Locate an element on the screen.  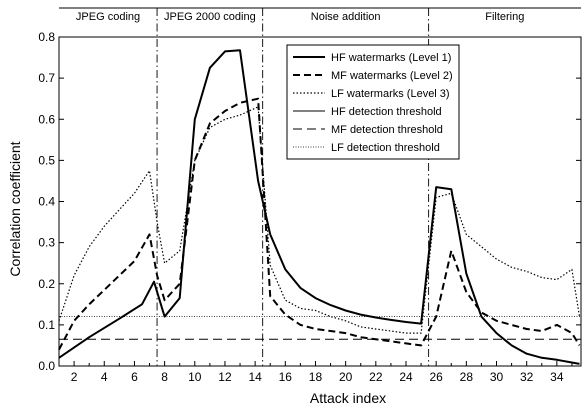
legend-label-1: HF watermarks (Level 1) is located at coordinates (391, 58).